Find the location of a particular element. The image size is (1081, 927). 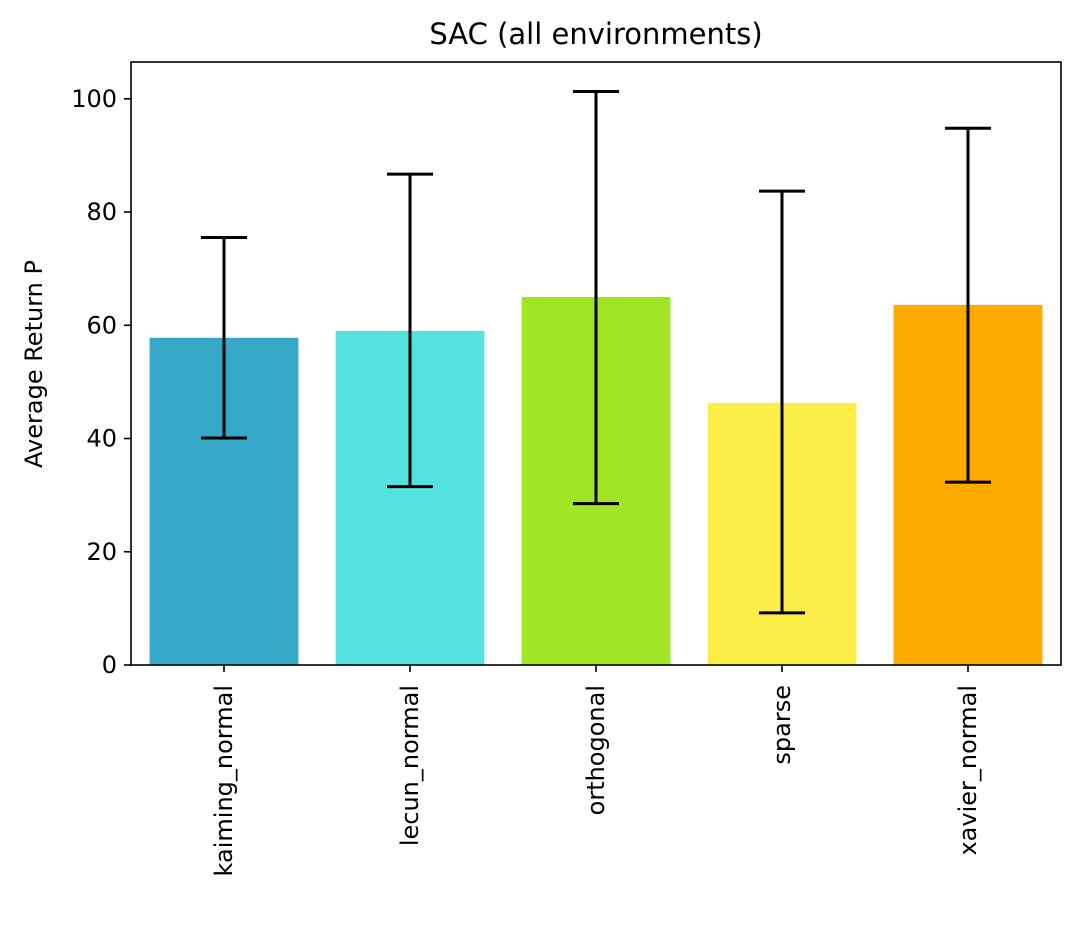

y-tick-label: 20 is located at coordinates (101, 552).